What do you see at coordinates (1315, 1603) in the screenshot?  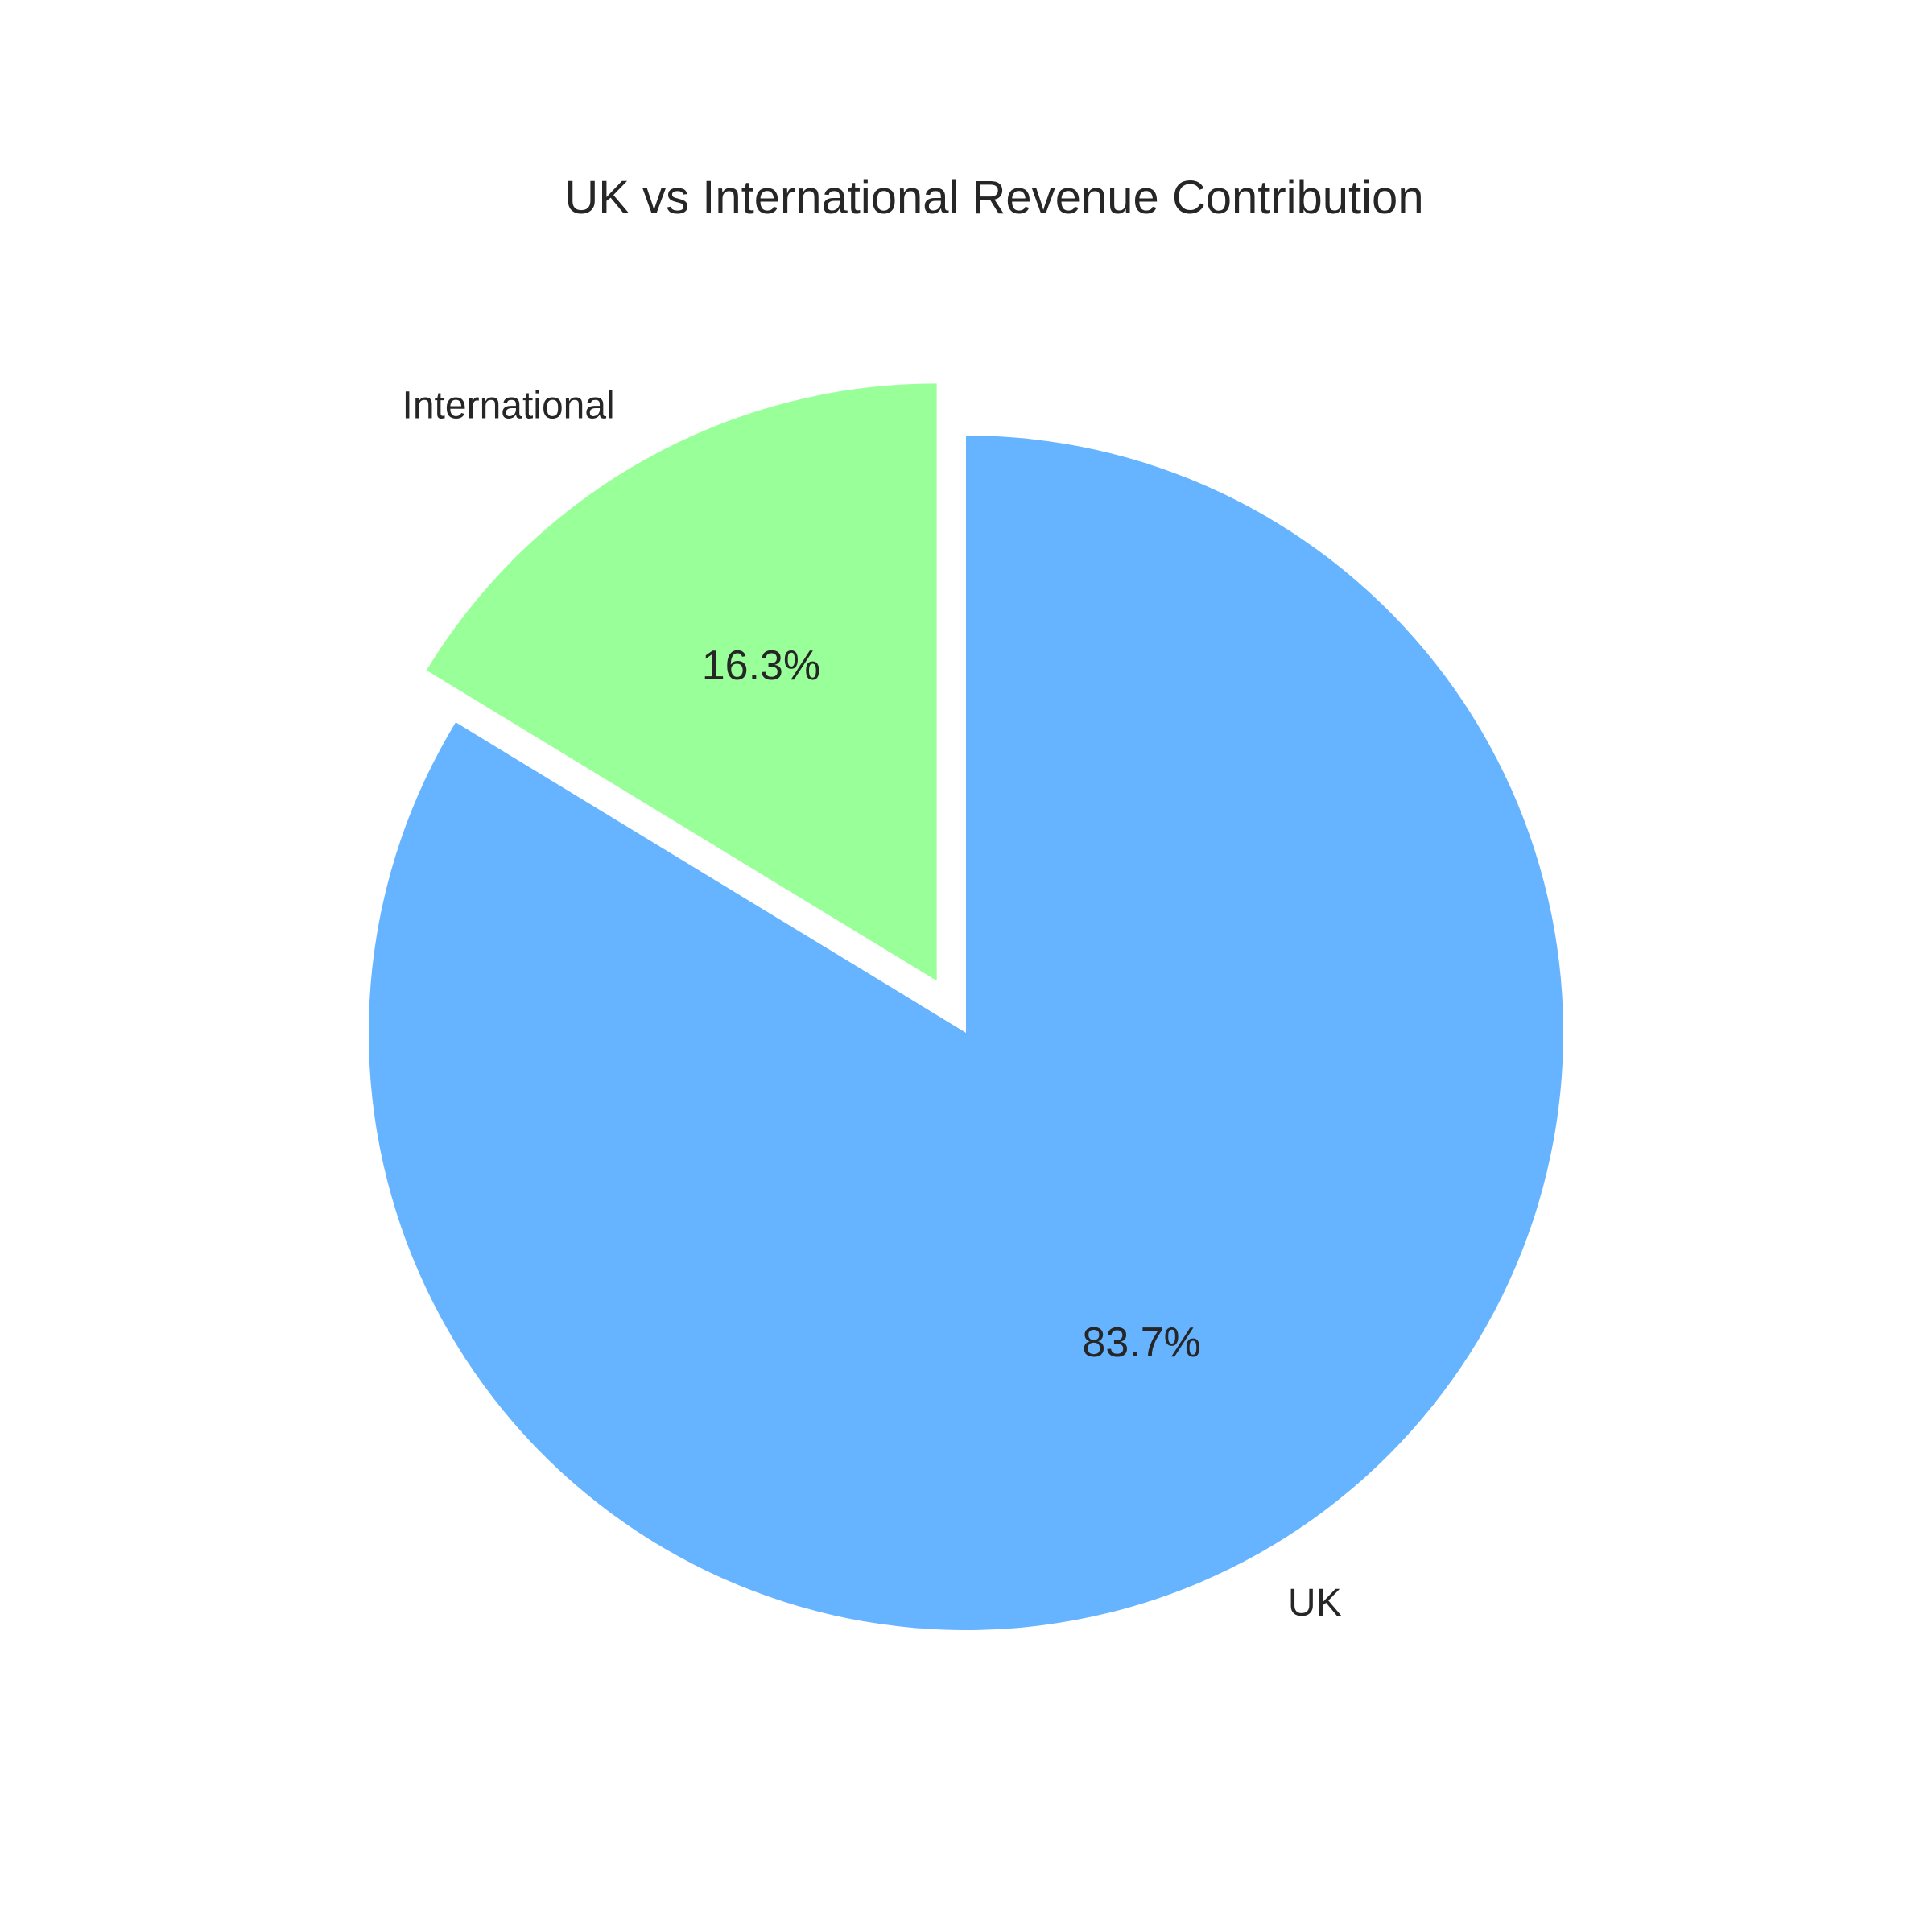 I see `slice-label-uk: UK` at bounding box center [1315, 1603].